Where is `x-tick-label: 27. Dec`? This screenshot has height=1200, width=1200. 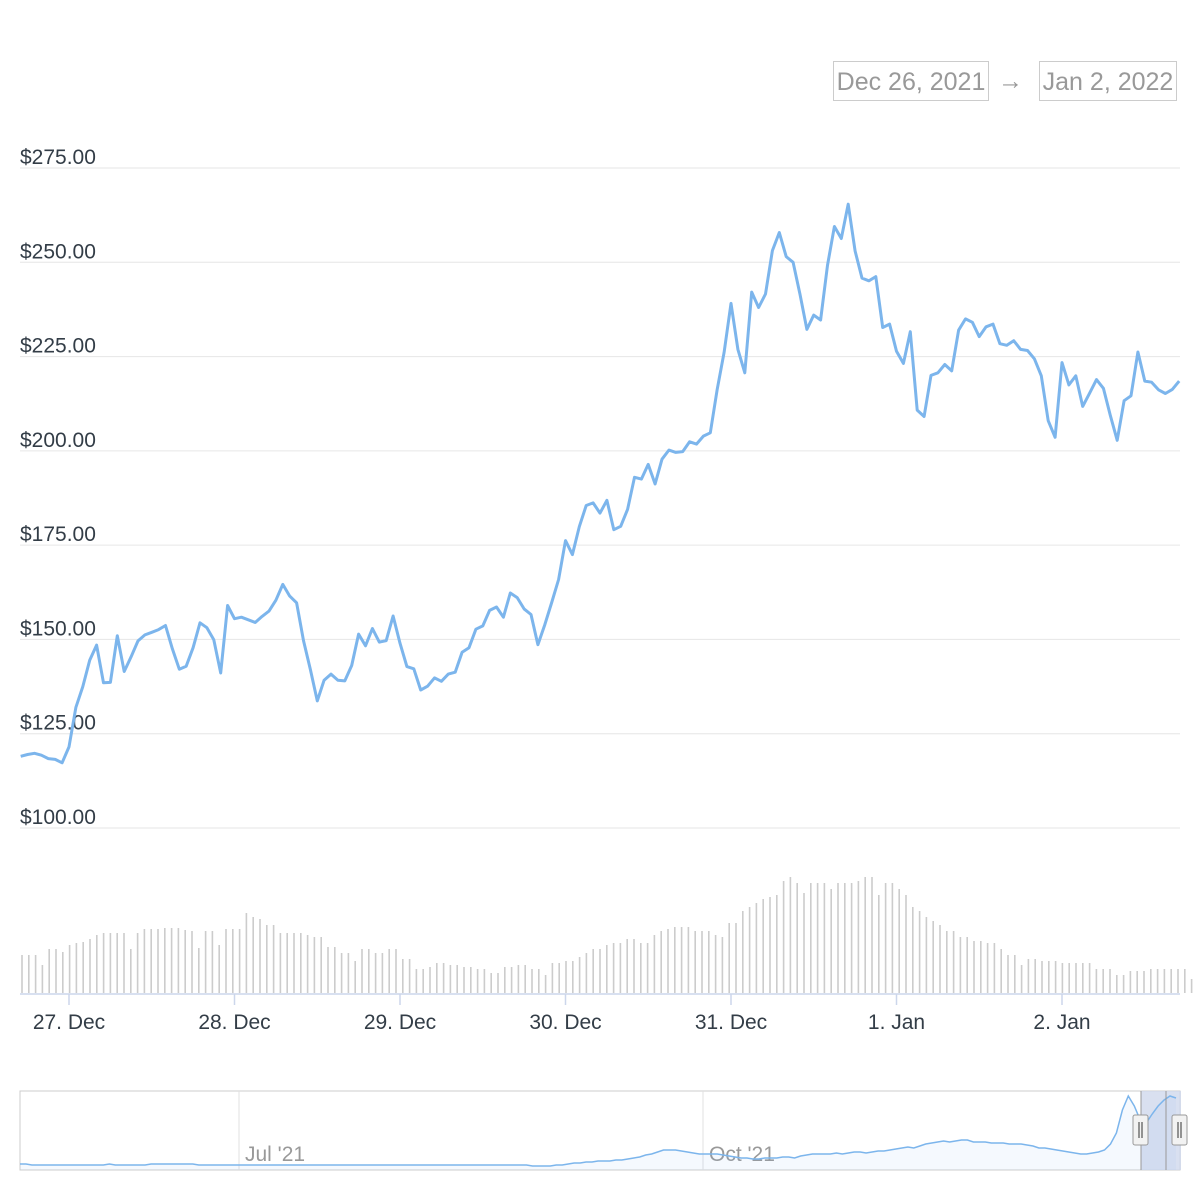
x-tick-label: 27. Dec is located at coordinates (69, 1022).